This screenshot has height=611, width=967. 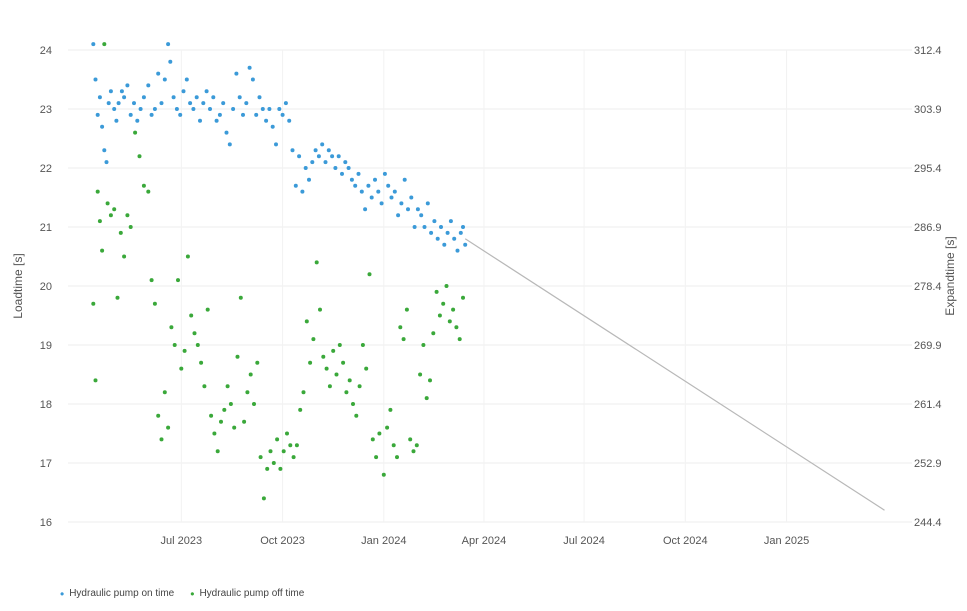 What do you see at coordinates (383, 541) in the screenshot?
I see `x-tick-label: Jan 2024` at bounding box center [383, 541].